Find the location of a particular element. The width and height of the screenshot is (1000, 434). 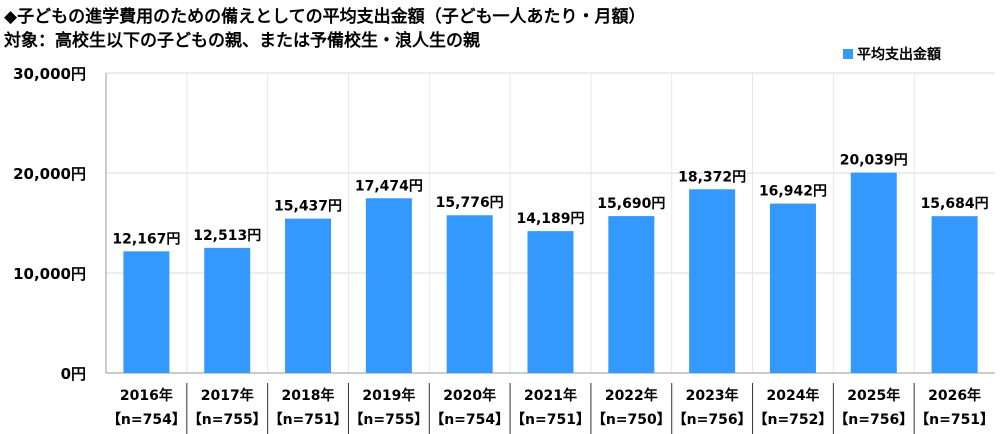

x-tick-label: 2021年 is located at coordinates (550, 395).